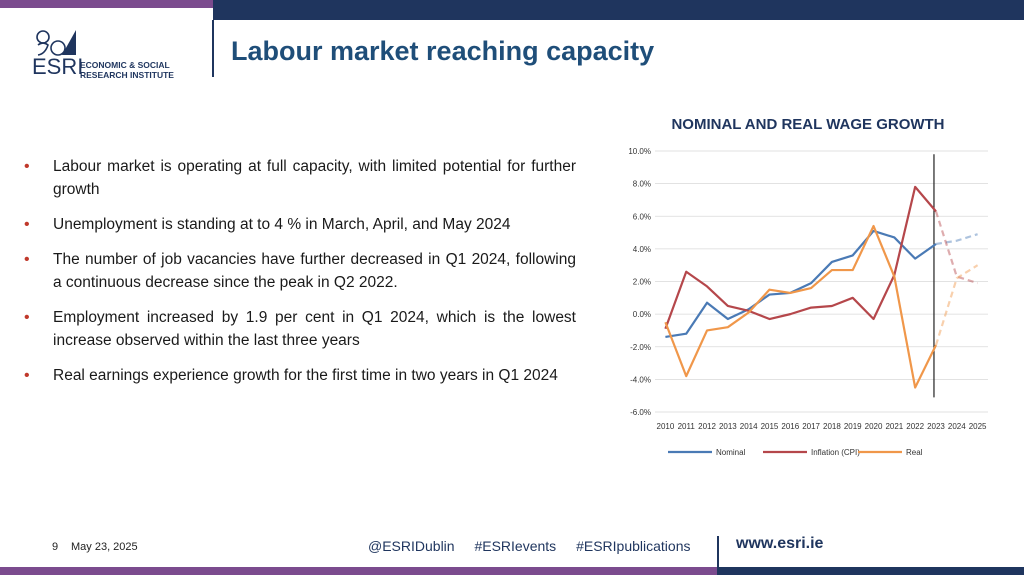  What do you see at coordinates (640, 412) in the screenshot?
I see `y-tick-label: -6.0%` at bounding box center [640, 412].